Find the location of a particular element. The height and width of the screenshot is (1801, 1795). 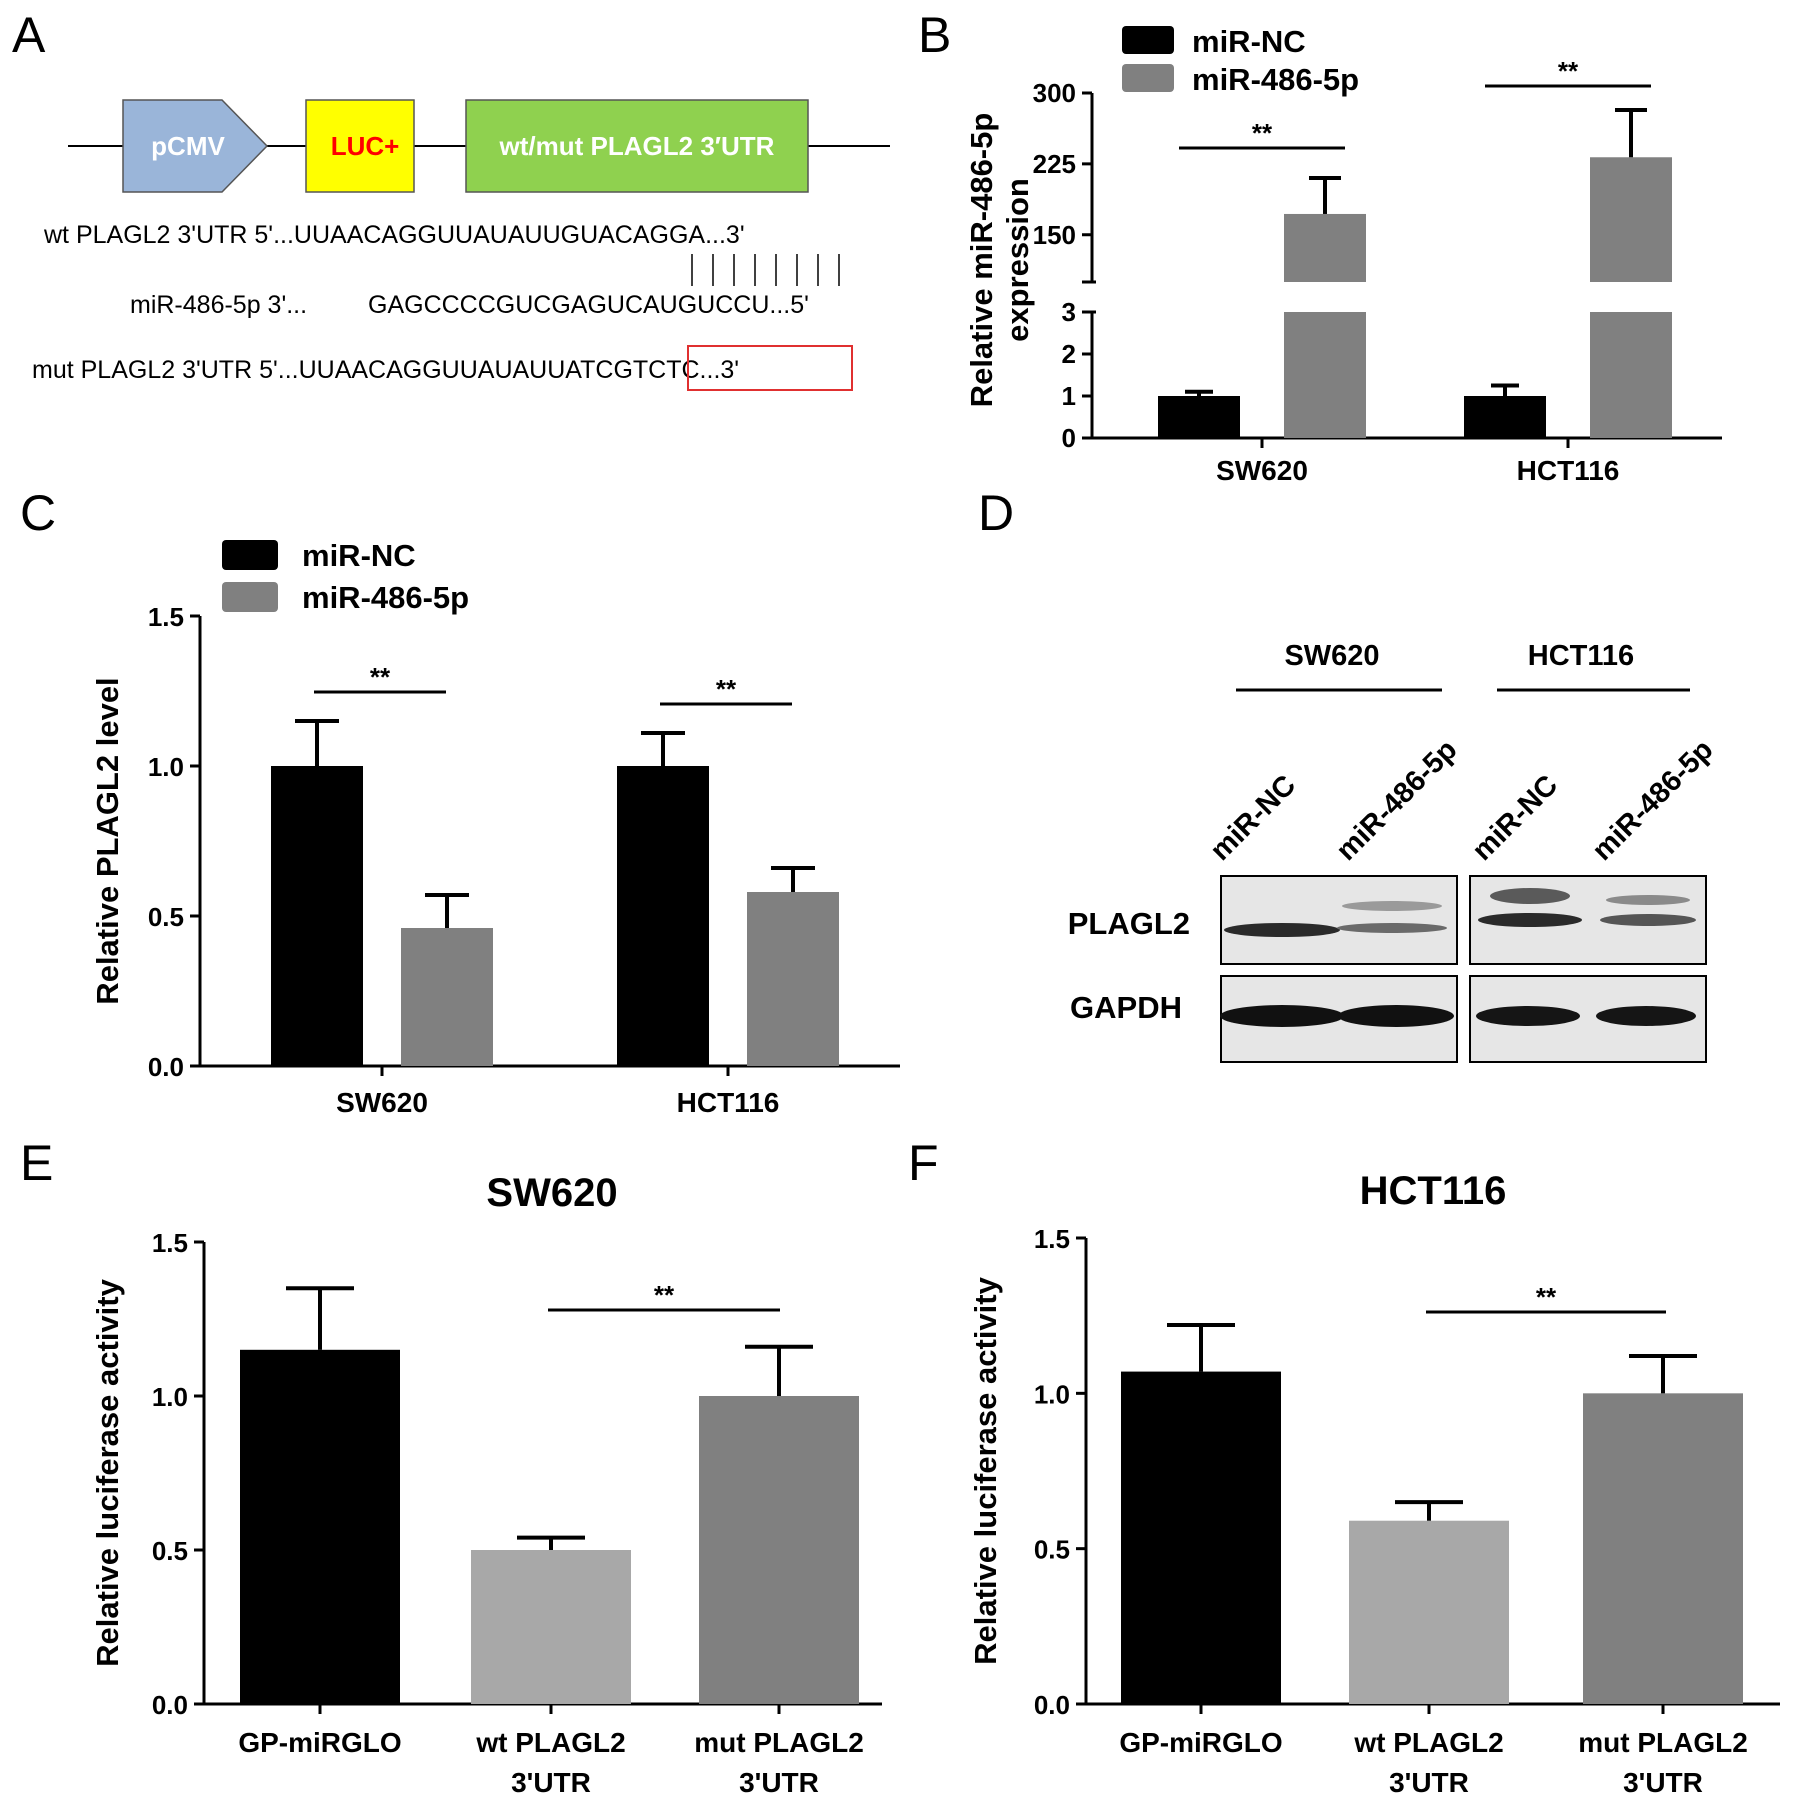

luc-box is located at coordinates (360, 146).